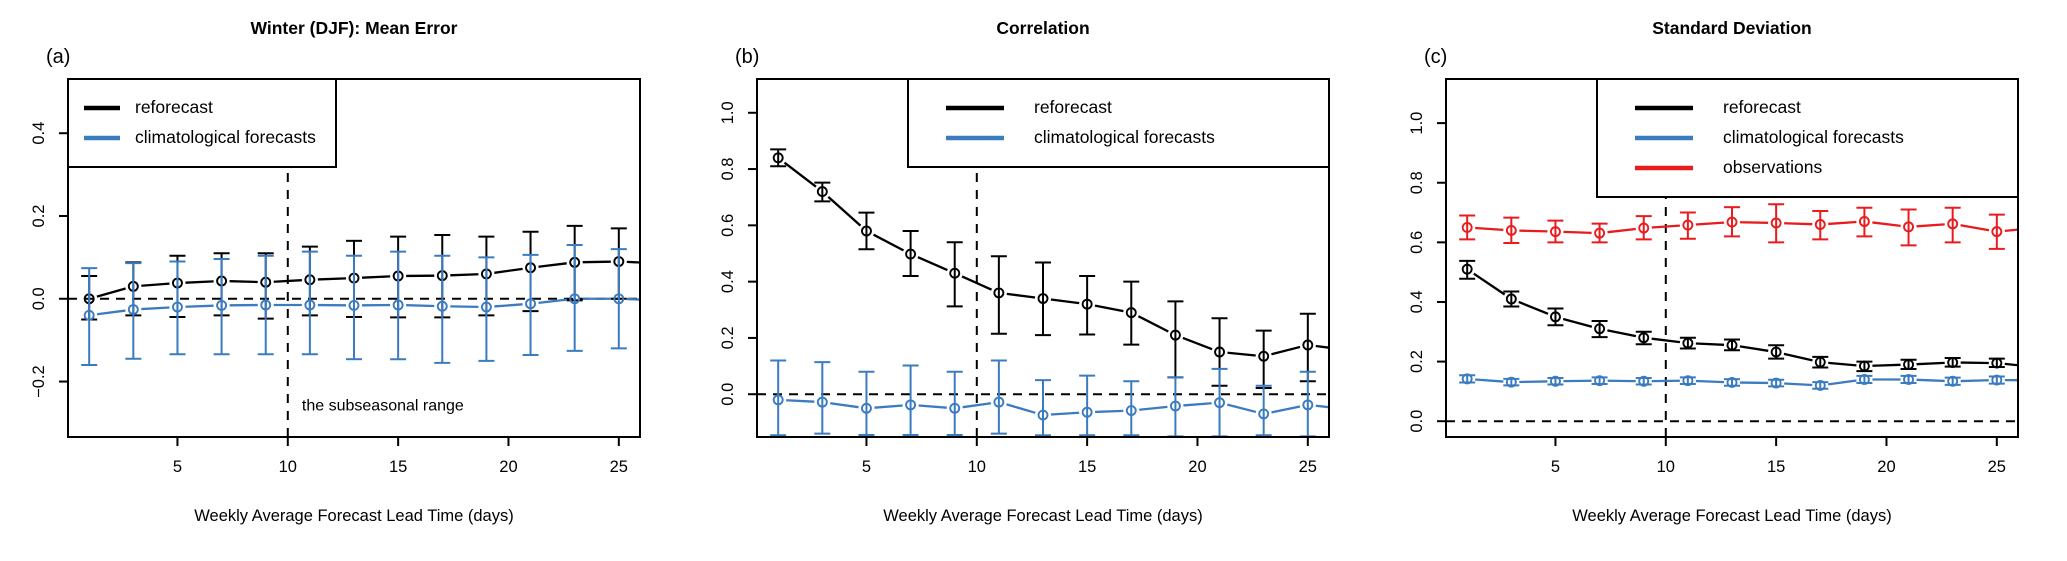 The width and height of the screenshot is (2067, 561). I want to click on y-tick-label: 0.0, so click(1417, 421).